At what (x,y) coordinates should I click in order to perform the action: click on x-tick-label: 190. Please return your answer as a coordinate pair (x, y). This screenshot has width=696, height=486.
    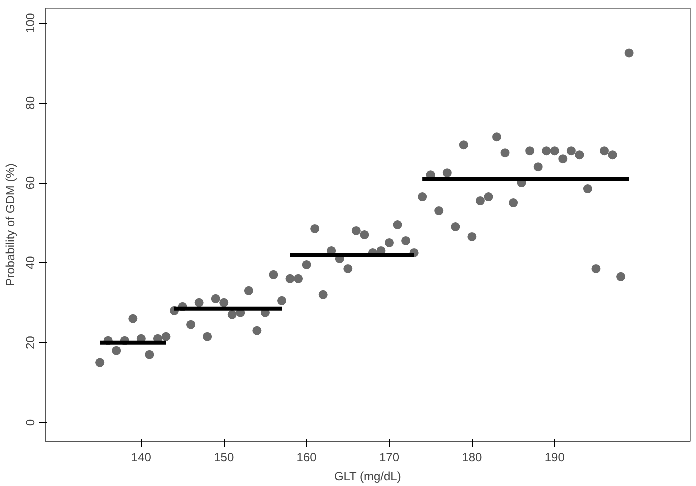
    Looking at the image, I should click on (555, 457).